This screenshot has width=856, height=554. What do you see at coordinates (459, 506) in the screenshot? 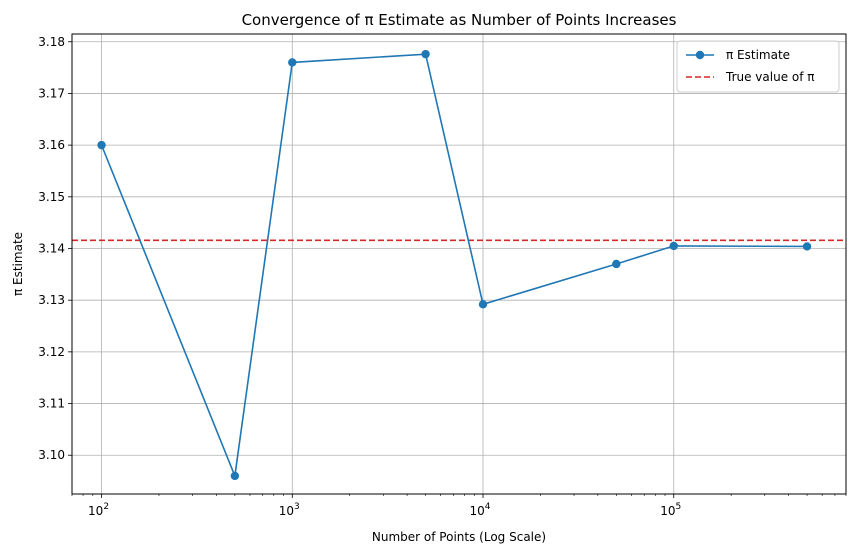
I see `x-axis-ticks: 10² 10³ 10⁴ 10⁵` at bounding box center [459, 506].